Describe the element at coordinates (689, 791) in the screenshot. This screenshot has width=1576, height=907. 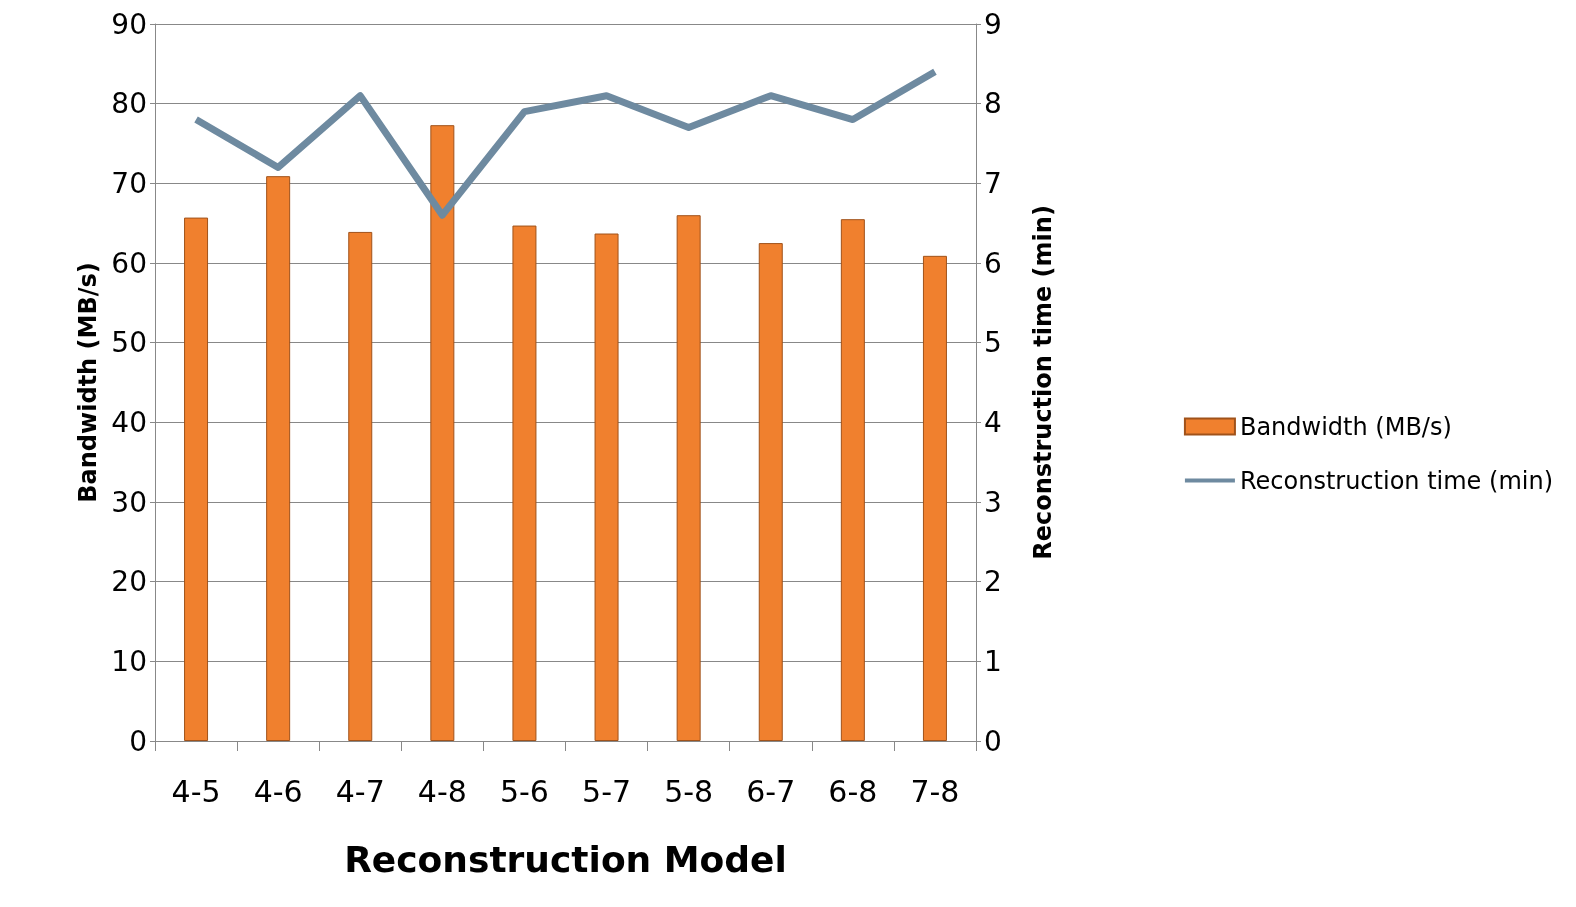
I see `x-tick-label: 5-8` at that location.